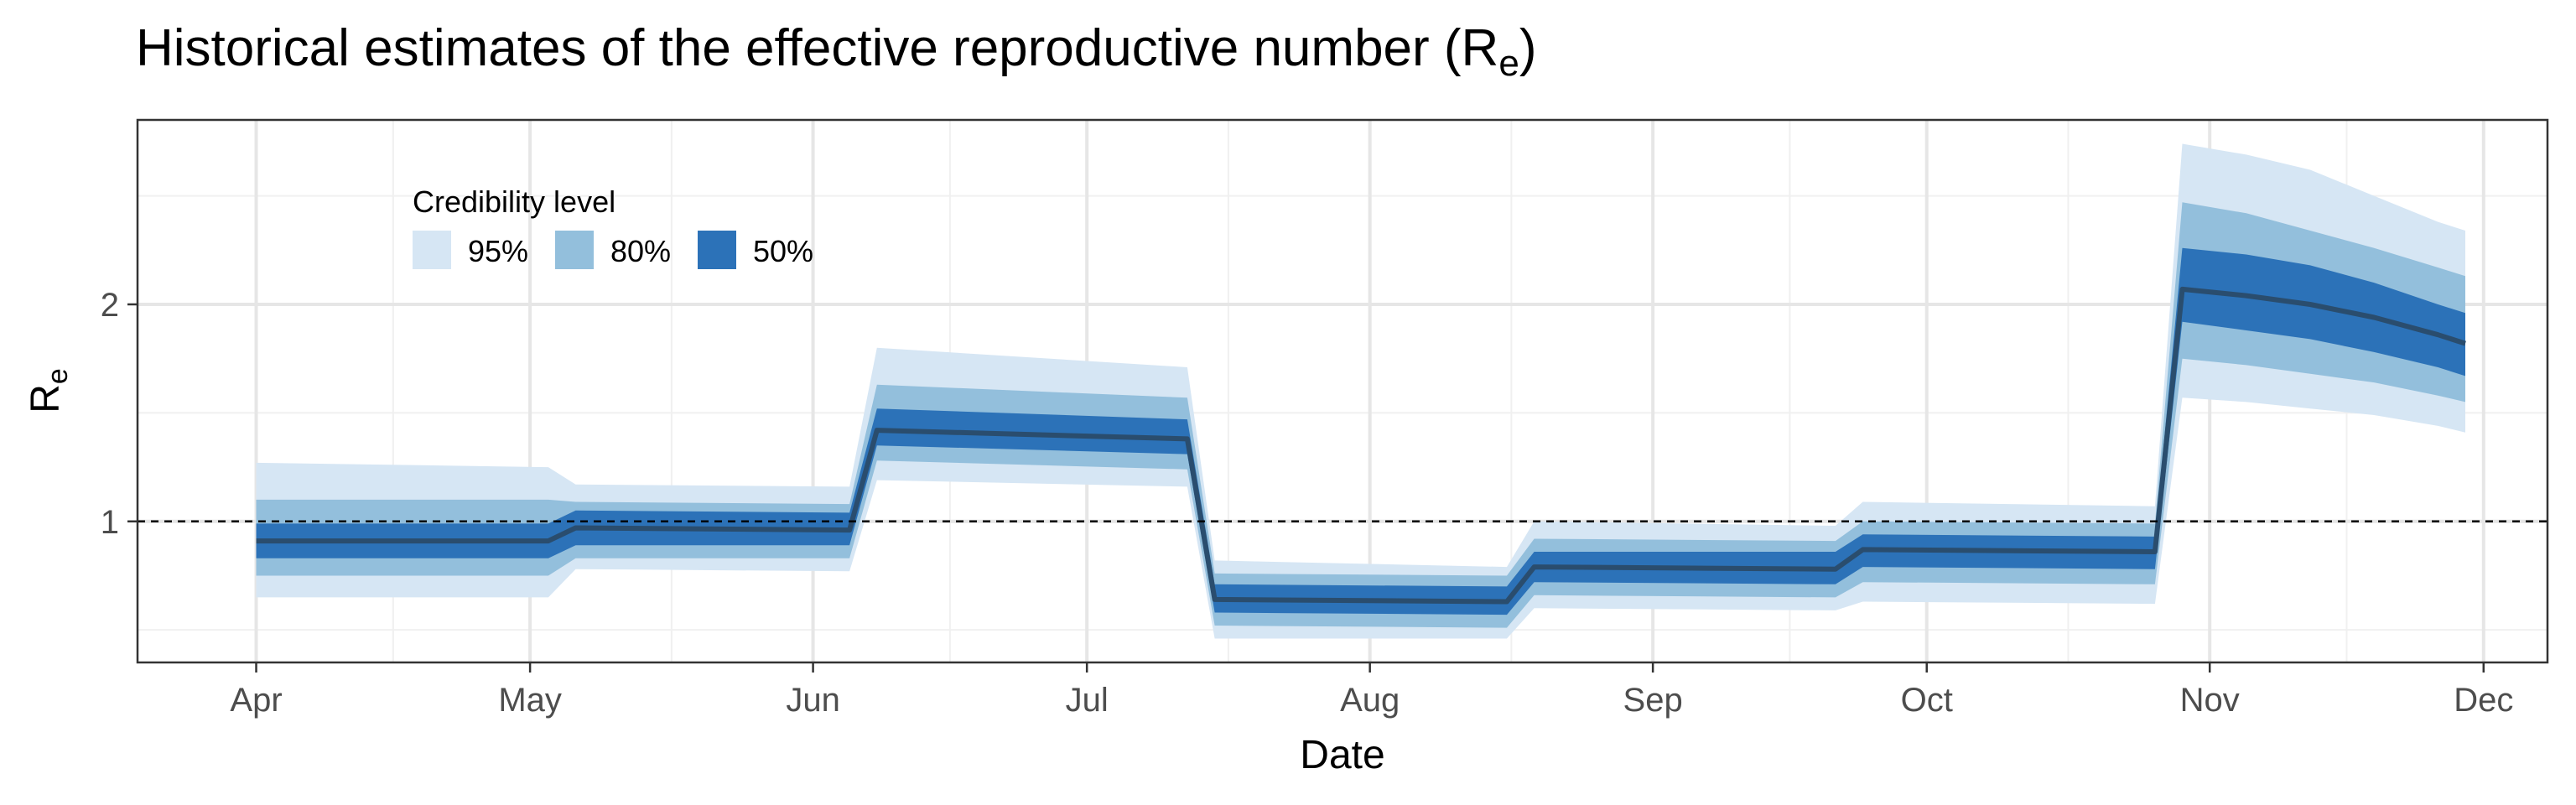  What do you see at coordinates (613, 226) in the screenshot?
I see `legend: Credibility level 95% 80% 50%` at bounding box center [613, 226].